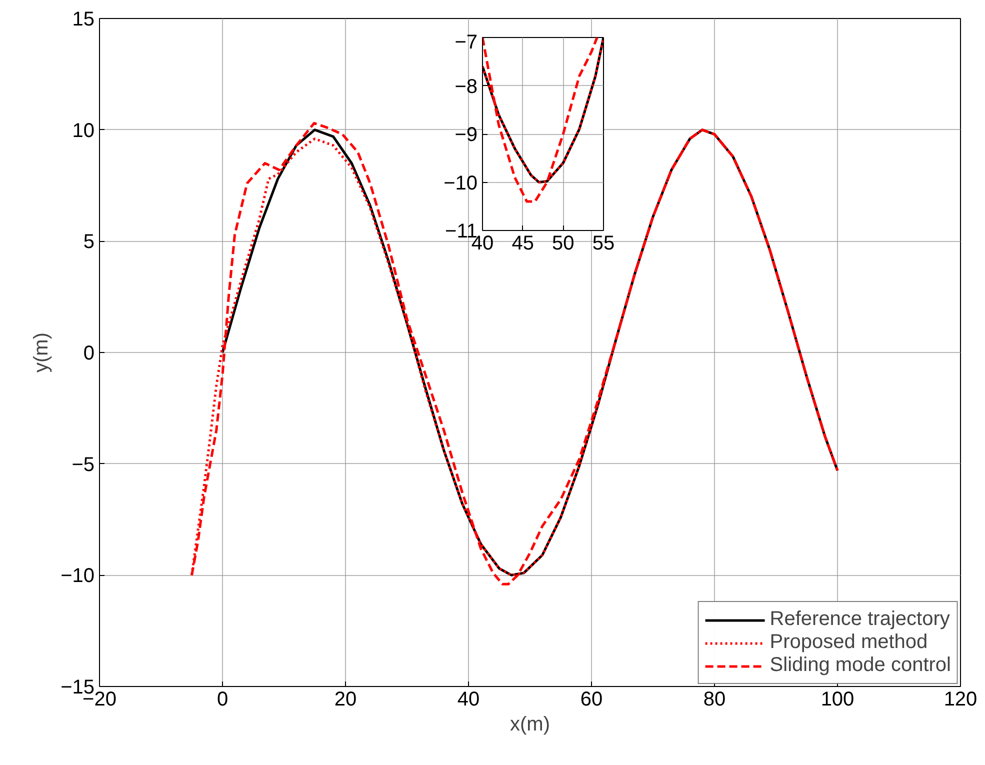  I want to click on y-tick-label: −5, so click(83, 465).